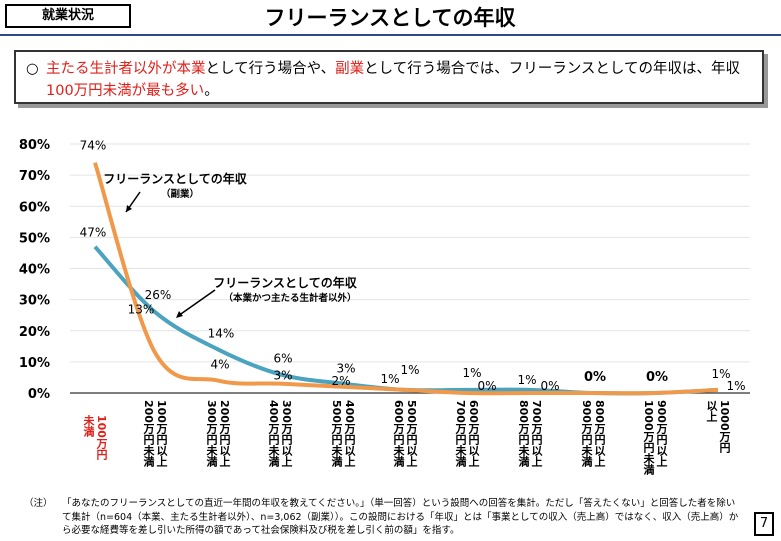 Image resolution: width=781 pixels, height=541 pixels. What do you see at coordinates (34, 145) in the screenshot?
I see `y-tick-label: 80%` at bounding box center [34, 145].